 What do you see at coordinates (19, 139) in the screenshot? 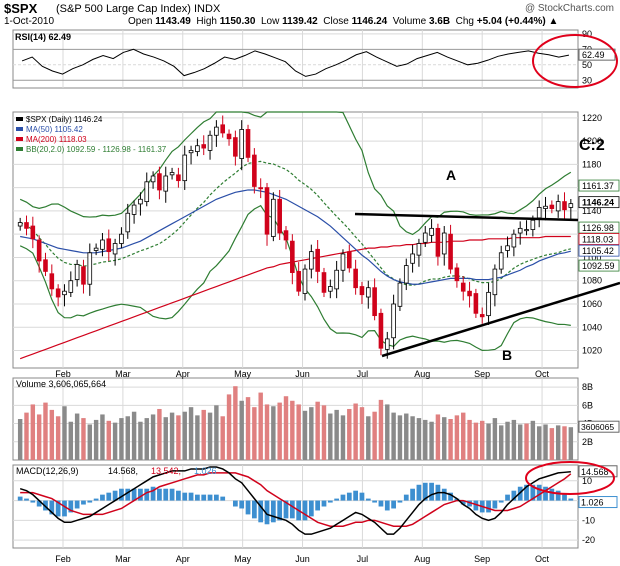
I see `price-legend-swatch` at bounding box center [19, 139].